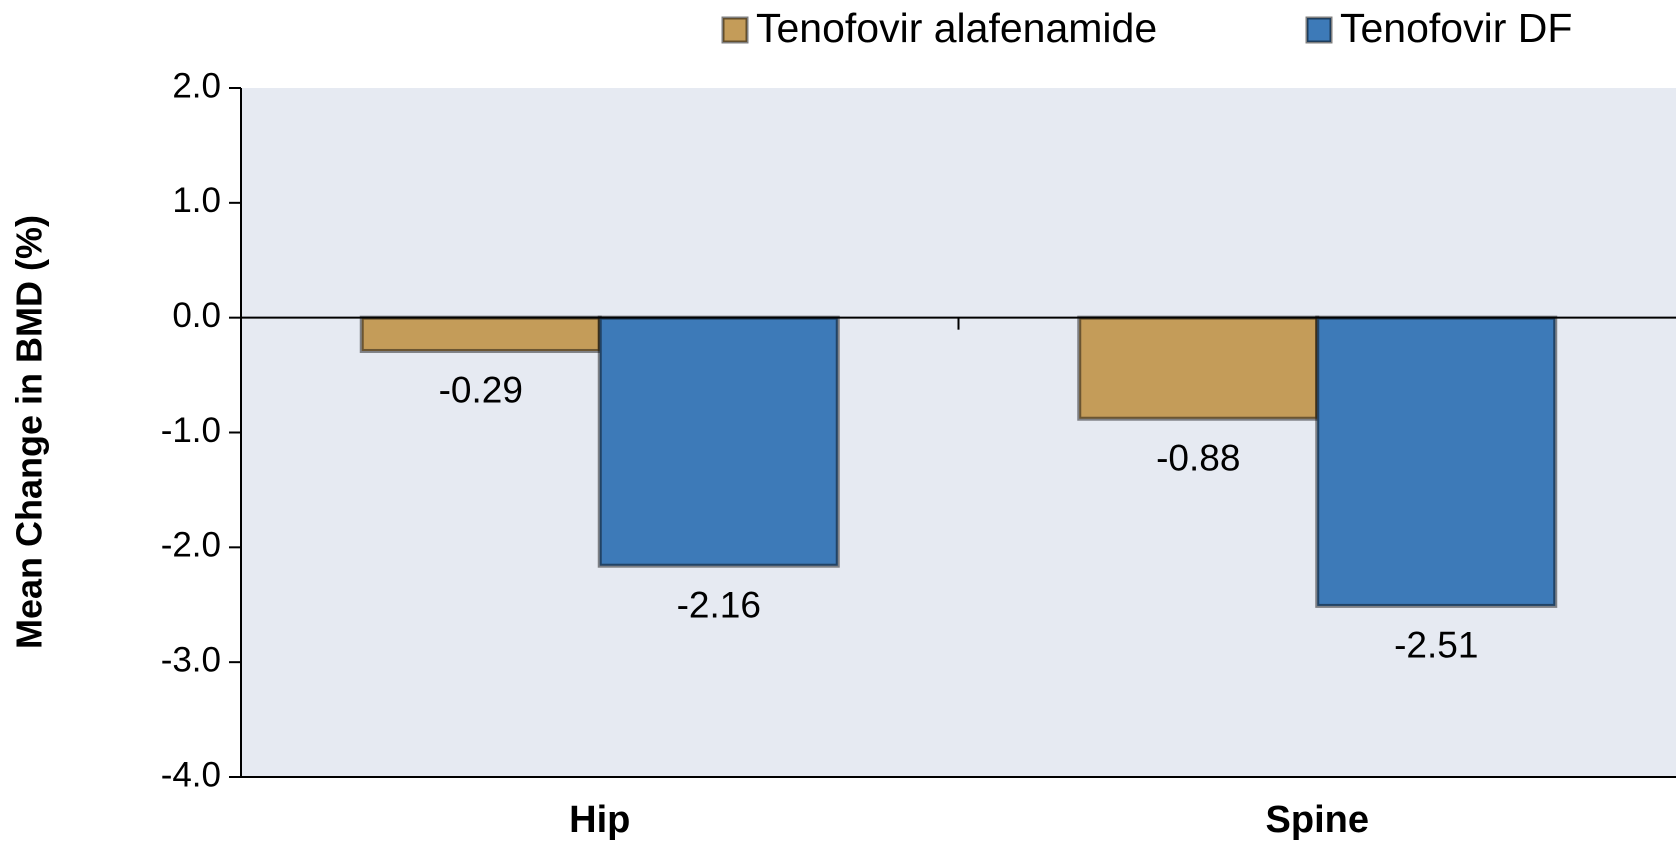 The width and height of the screenshot is (1680, 845). I want to click on y-tick-label: -4.0, so click(191, 774).